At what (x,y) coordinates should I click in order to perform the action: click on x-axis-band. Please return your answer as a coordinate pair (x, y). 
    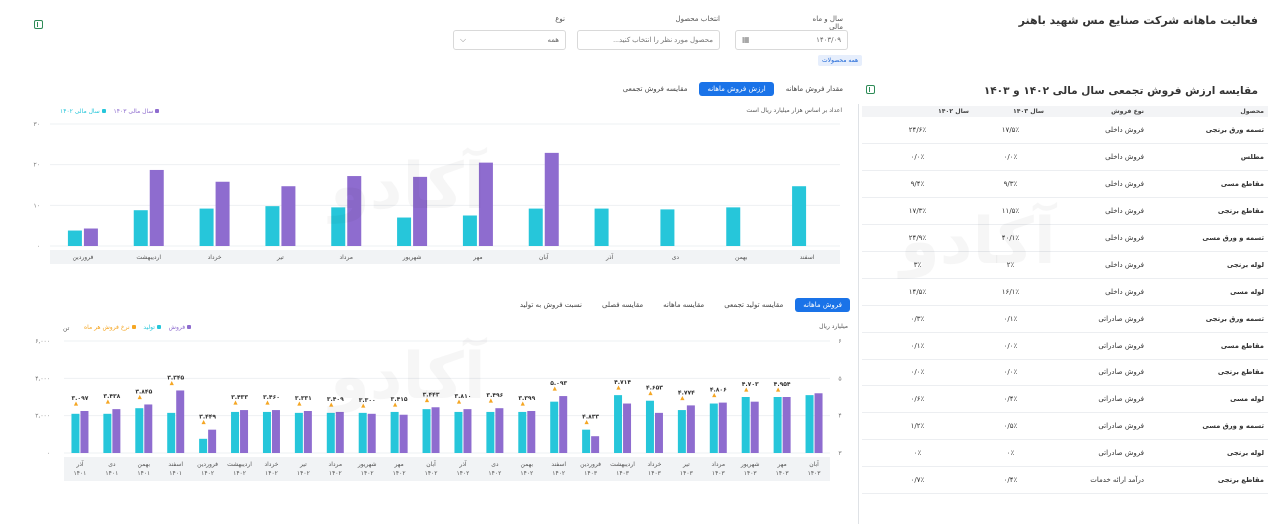
    Looking at the image, I should click on (447, 469).